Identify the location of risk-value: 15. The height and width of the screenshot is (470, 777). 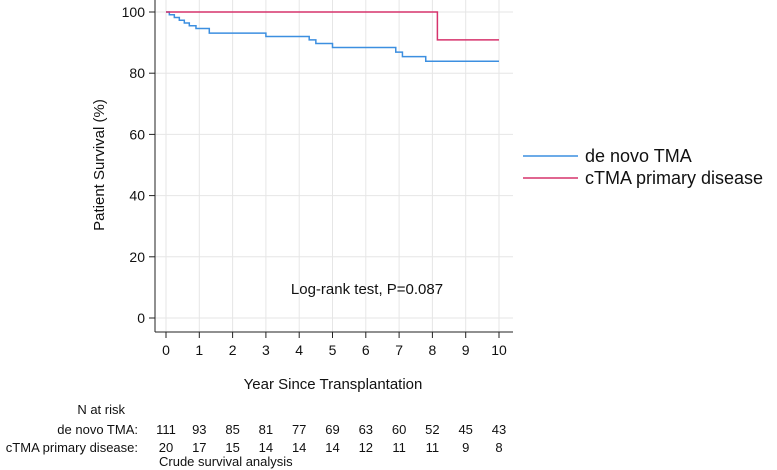
(232, 447).